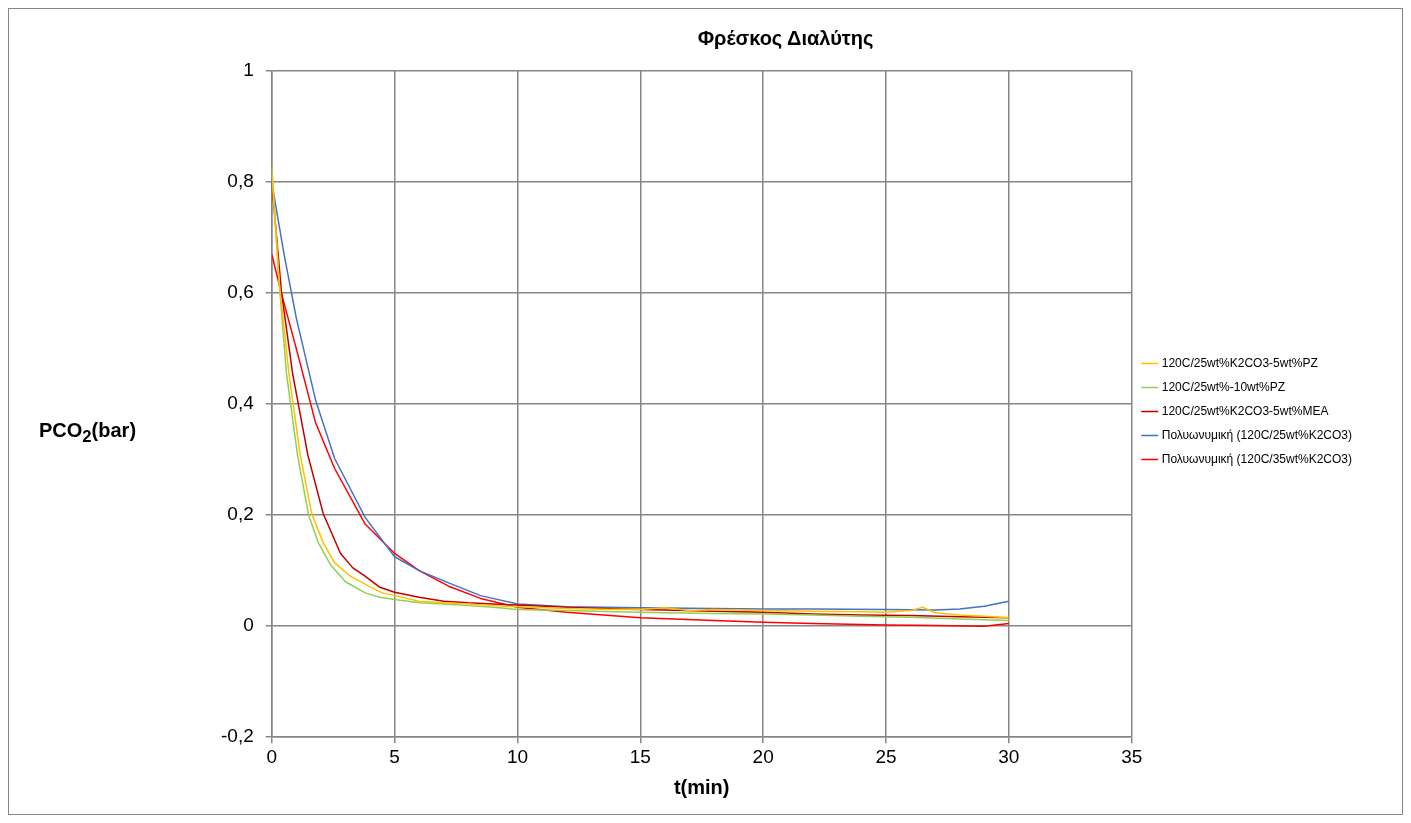 The height and width of the screenshot is (823, 1411). Describe the element at coordinates (88, 433) in the screenshot. I see `y-axis-title: PCO$_{2}$(bar)` at that location.